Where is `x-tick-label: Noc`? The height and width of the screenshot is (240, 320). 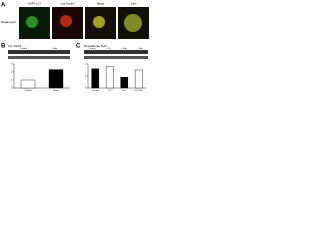
x-tick-label: Noc is located at coordinates (124, 91).